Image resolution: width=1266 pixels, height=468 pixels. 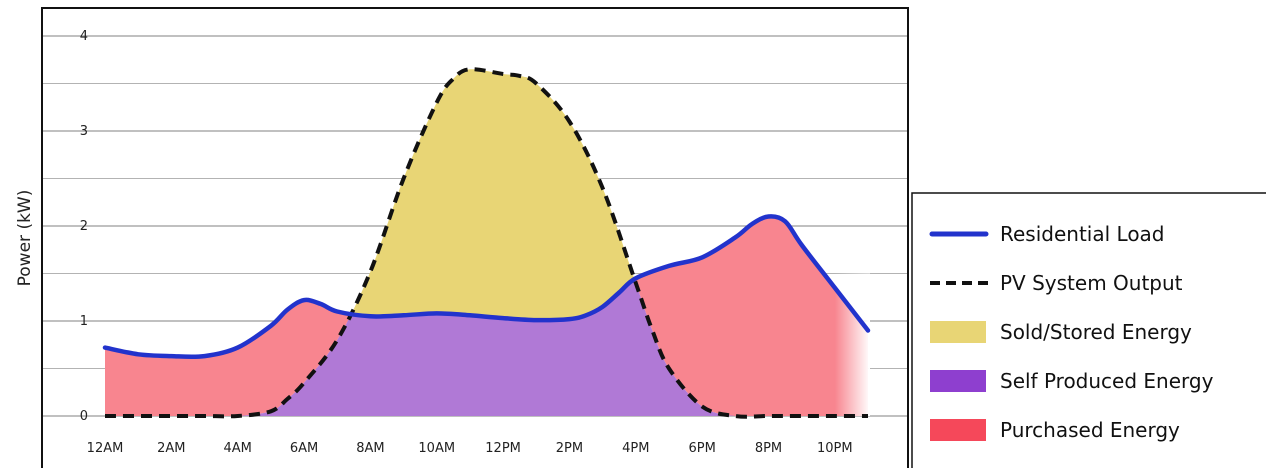 What do you see at coordinates (84, 131) in the screenshot?
I see `y-tick-label: 3` at bounding box center [84, 131].